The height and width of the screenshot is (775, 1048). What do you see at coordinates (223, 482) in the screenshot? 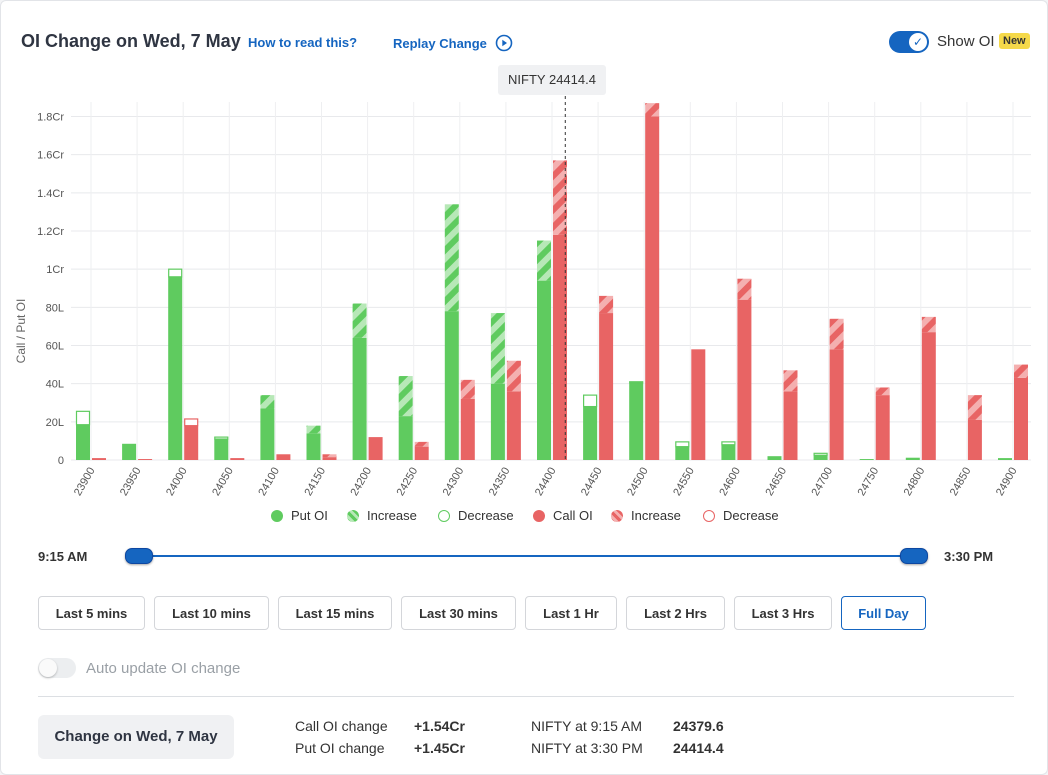
I see `x-tick-label: 24050` at bounding box center [223, 482].